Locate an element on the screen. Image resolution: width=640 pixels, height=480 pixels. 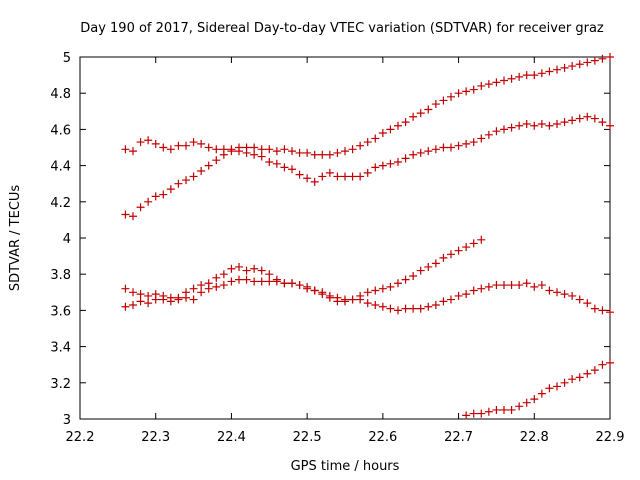
series-C is located at coordinates (303, 269).